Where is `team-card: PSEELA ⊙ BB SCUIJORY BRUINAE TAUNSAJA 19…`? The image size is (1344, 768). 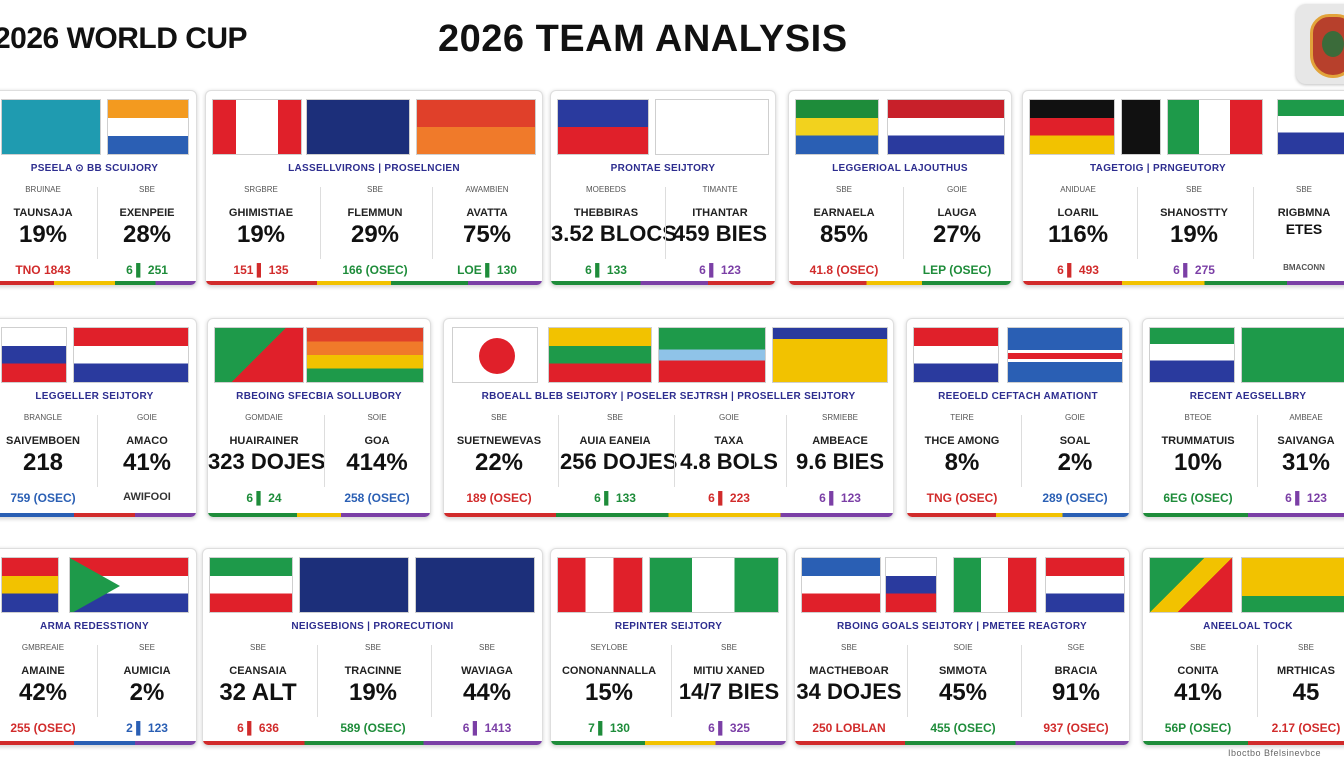 team-card: PSEELA ⊙ BB SCUIJORY BRUINAE TAUNSAJA 19… is located at coordinates (98, 188).